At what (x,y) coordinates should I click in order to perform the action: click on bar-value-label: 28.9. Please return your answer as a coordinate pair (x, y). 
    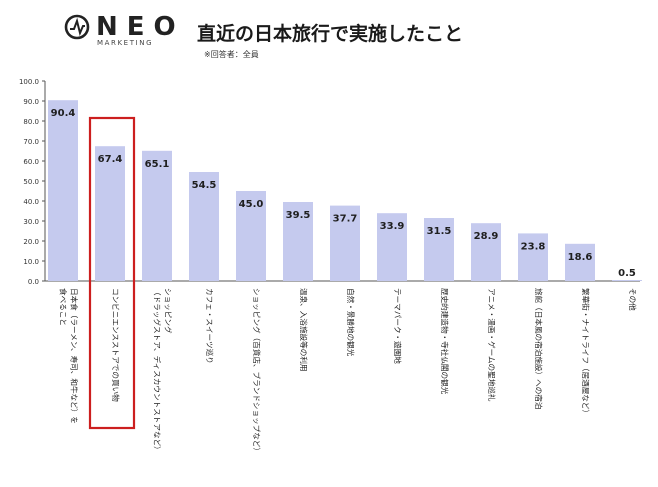
    Looking at the image, I should click on (486, 236).